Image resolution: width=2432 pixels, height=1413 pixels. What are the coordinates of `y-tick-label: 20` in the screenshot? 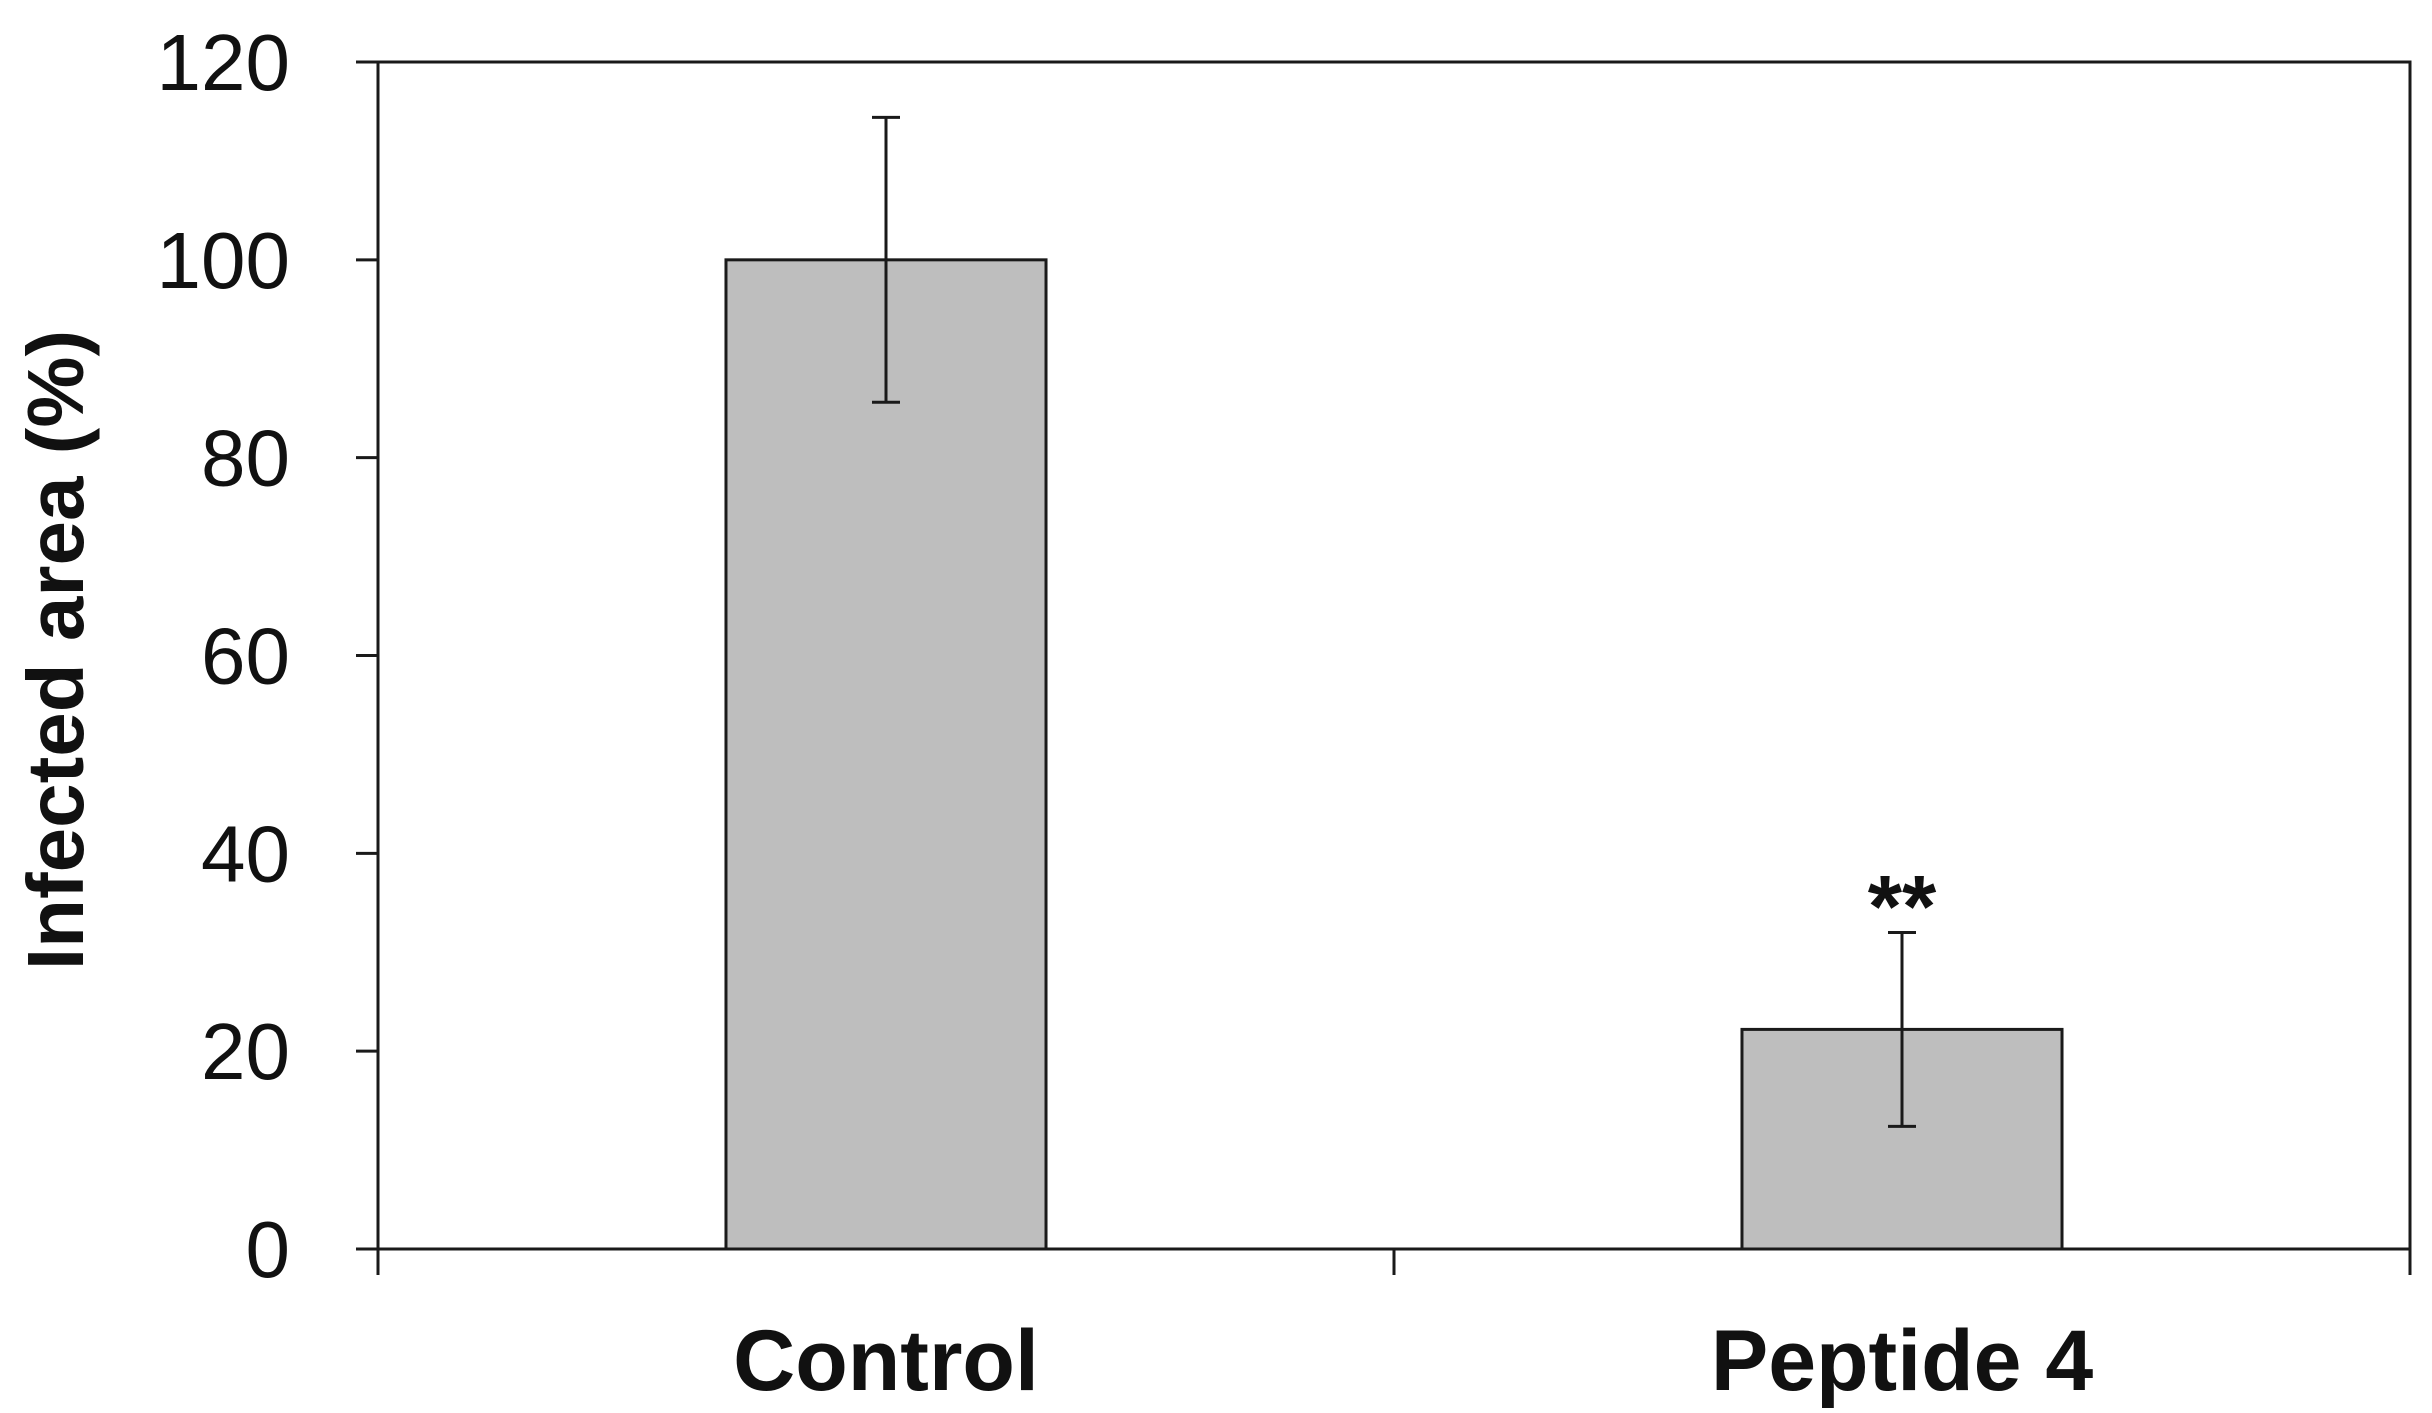 It's located at (245, 1051).